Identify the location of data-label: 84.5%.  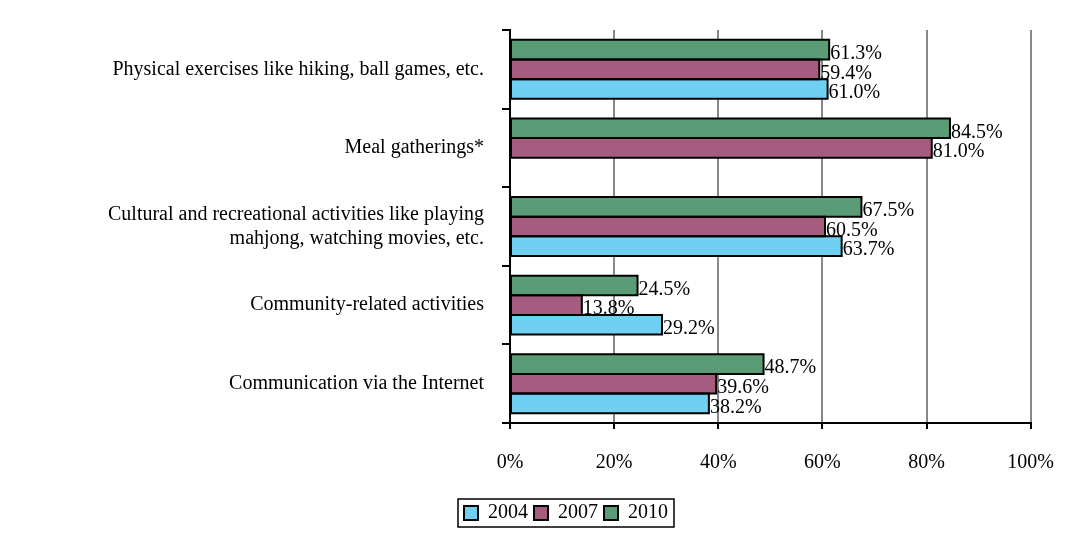
(976, 130).